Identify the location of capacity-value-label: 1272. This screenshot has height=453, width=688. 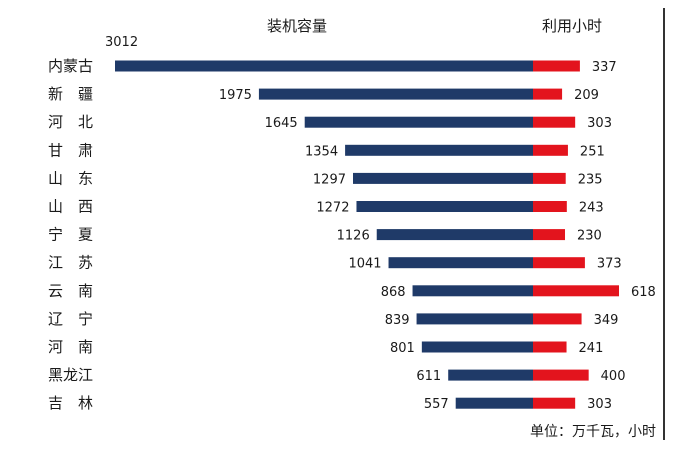
(332, 208).